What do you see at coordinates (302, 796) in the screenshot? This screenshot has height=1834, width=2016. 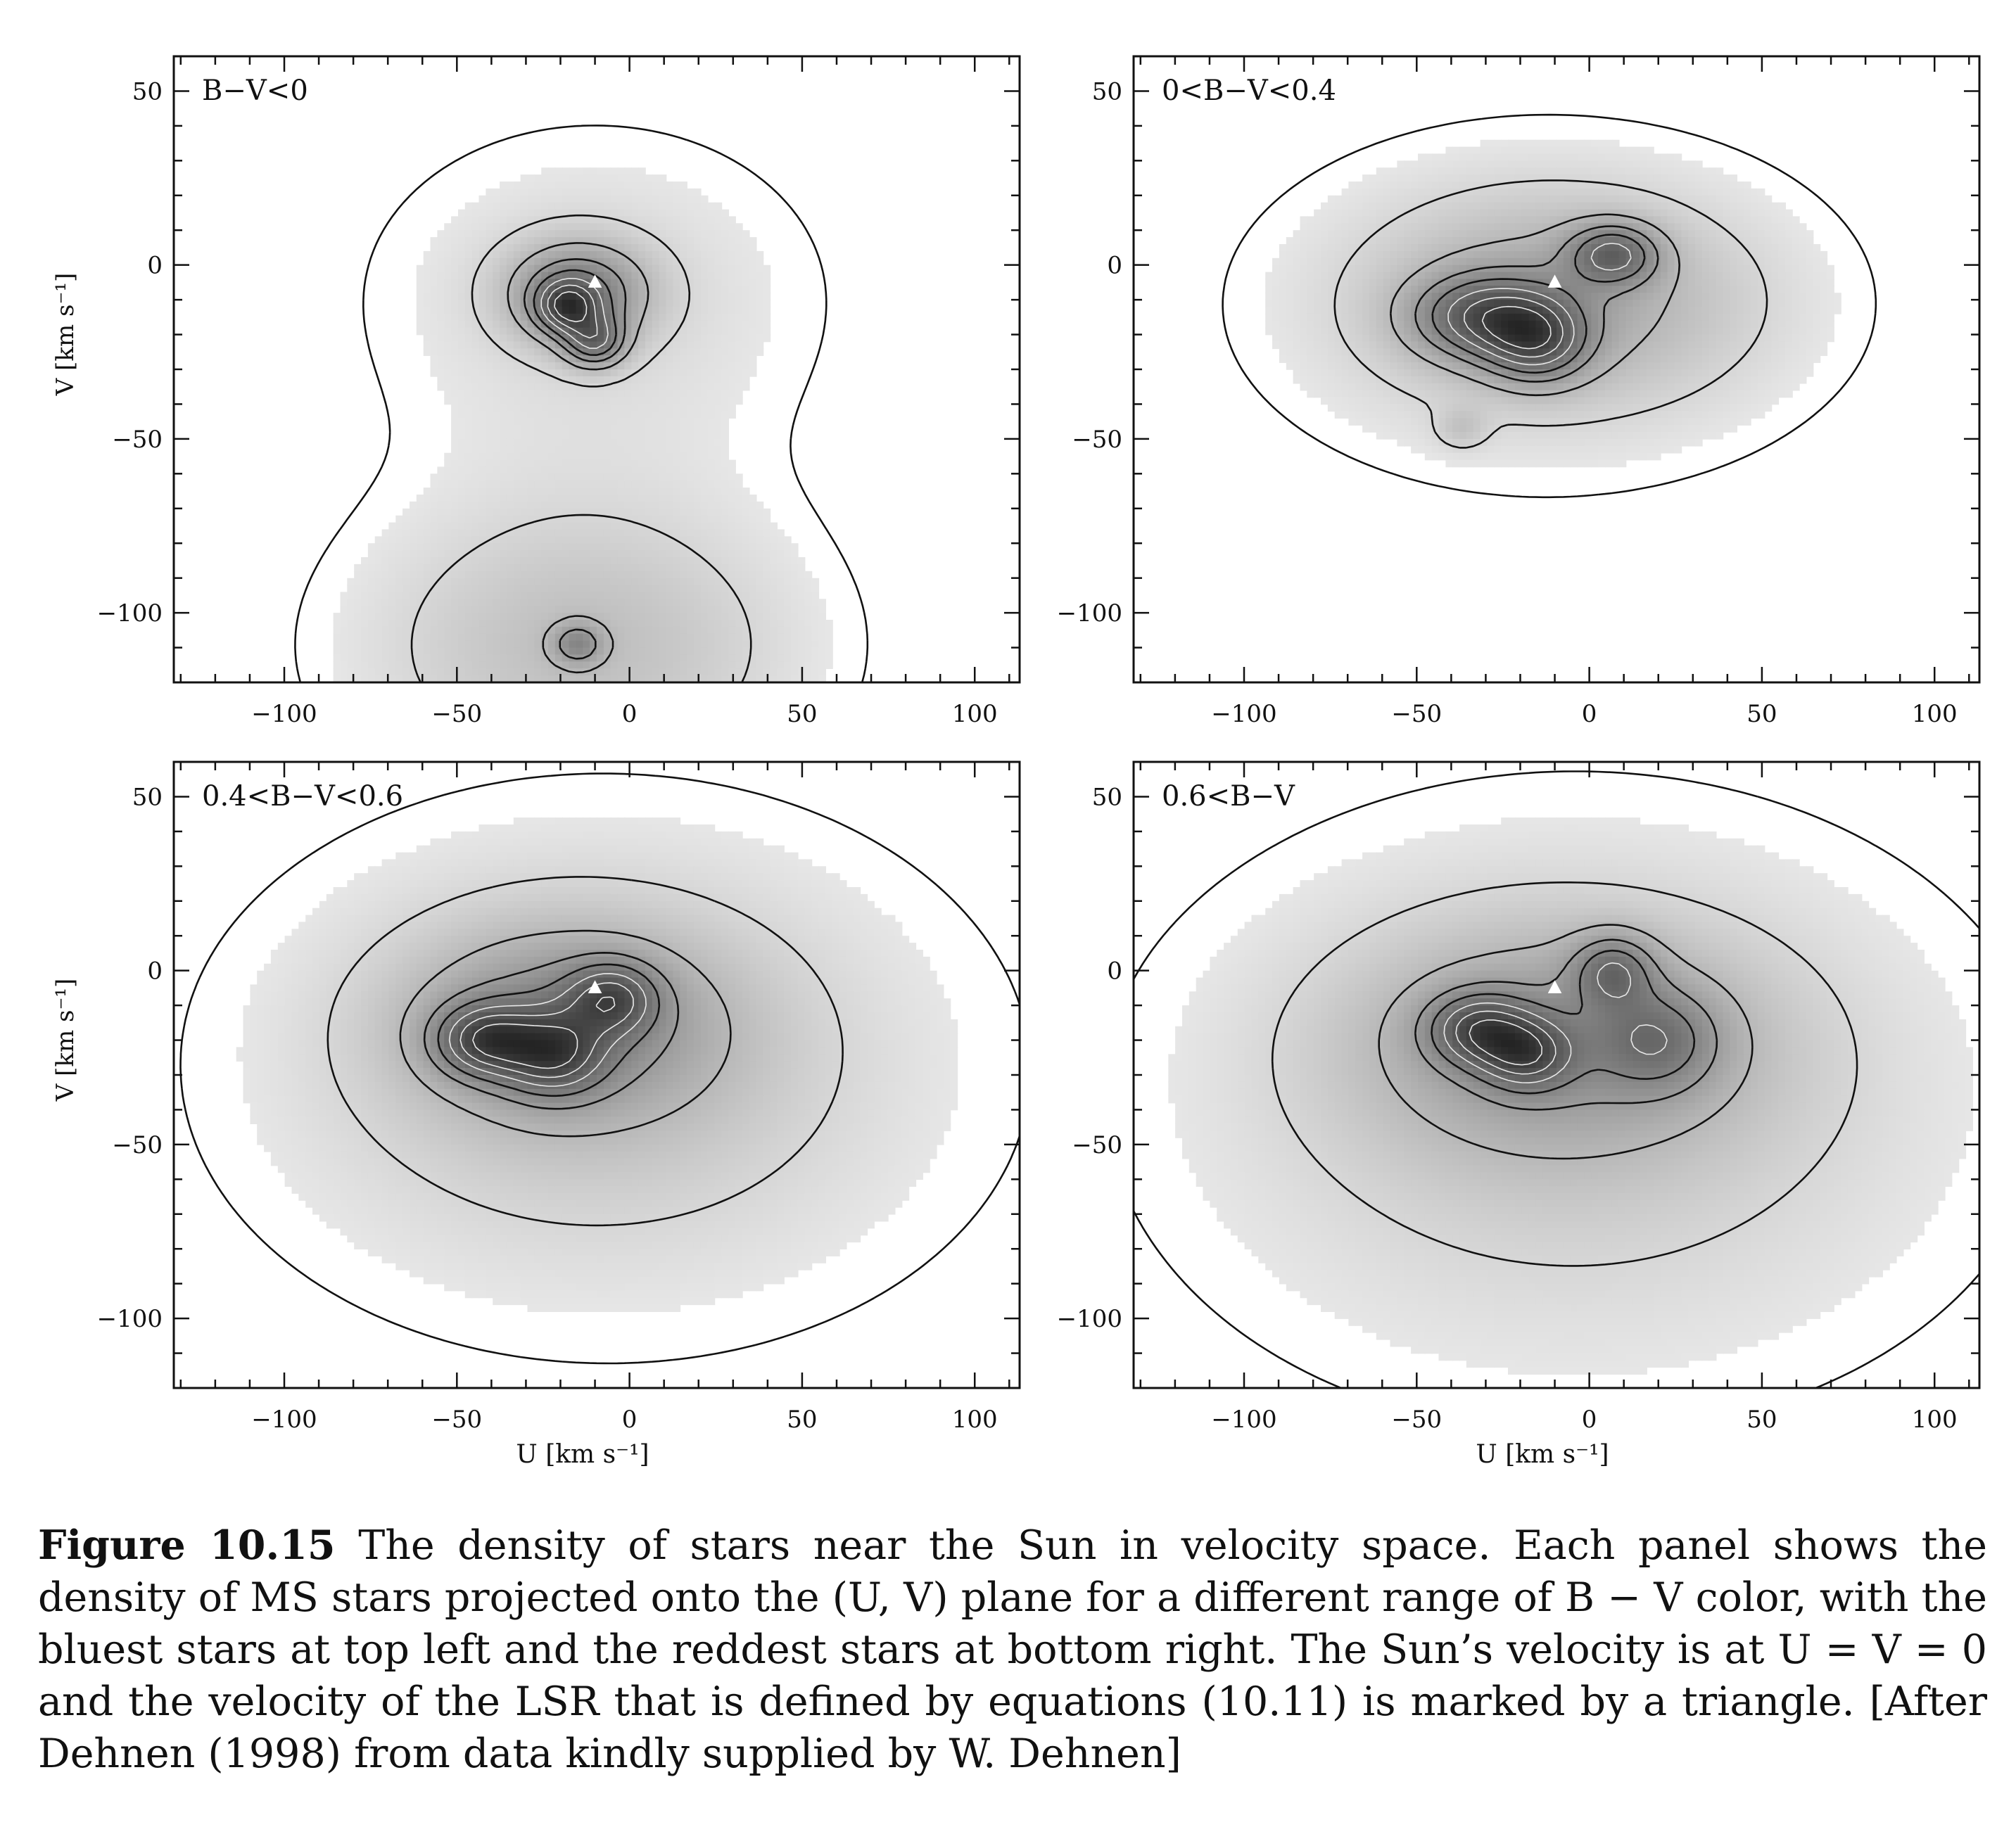 I see `panel-label: 0.4<B−V<0.6` at bounding box center [302, 796].